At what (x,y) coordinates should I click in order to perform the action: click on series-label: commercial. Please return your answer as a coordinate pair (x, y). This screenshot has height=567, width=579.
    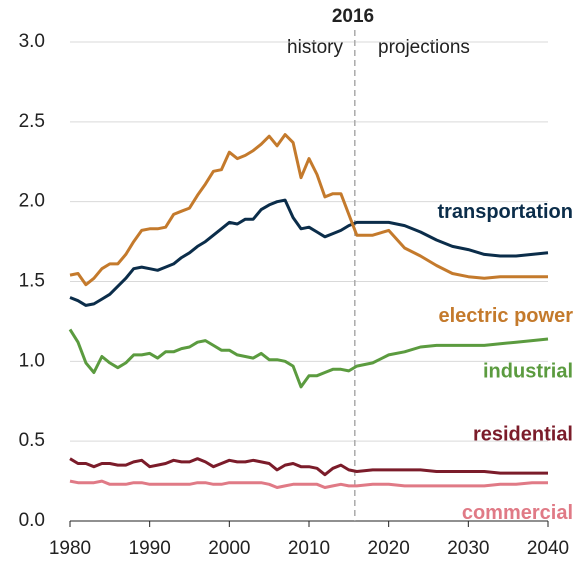
    Looking at the image, I should click on (517, 513).